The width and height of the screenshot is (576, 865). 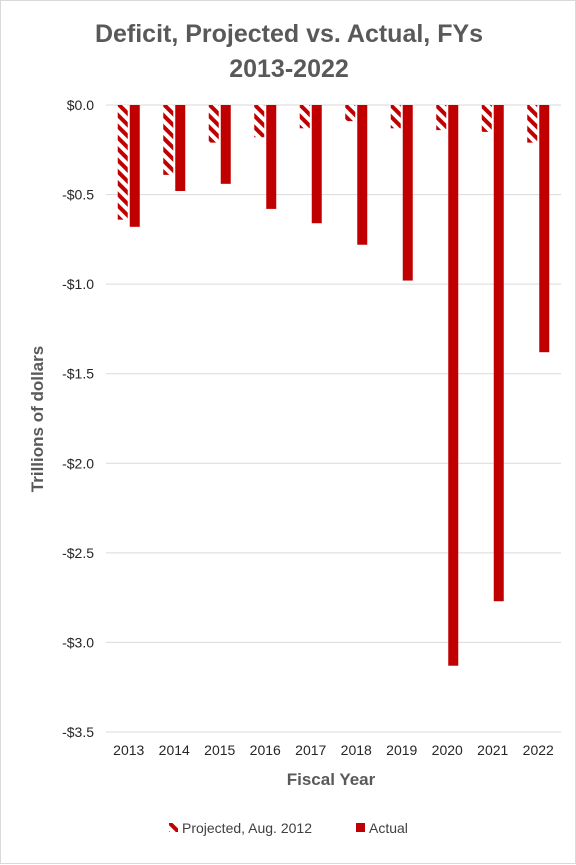 What do you see at coordinates (78, 195) in the screenshot?
I see `y-tick-label: -$0.5` at bounding box center [78, 195].